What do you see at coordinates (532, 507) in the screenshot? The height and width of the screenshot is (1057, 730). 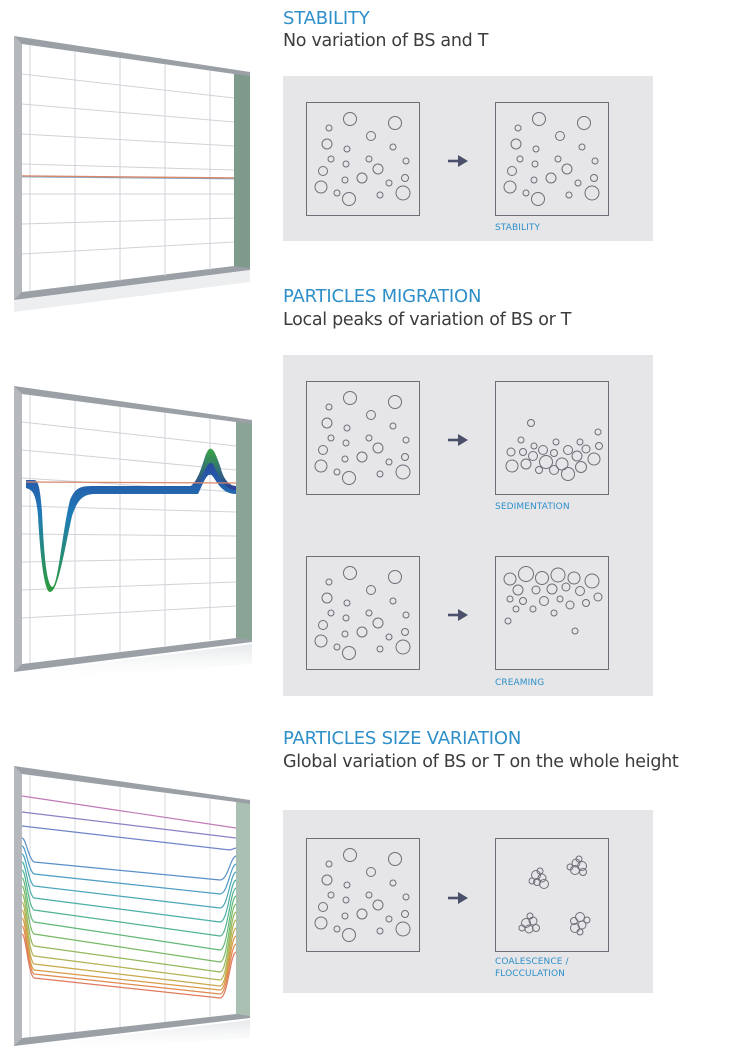 I see `caption-sedimentation: SEDIMENTATION` at bounding box center [532, 507].